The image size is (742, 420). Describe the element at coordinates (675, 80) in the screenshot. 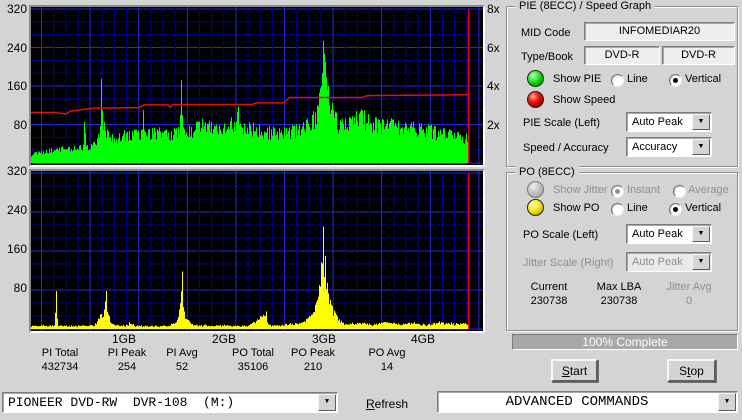

I see `pie-vertical-radio` at that location.